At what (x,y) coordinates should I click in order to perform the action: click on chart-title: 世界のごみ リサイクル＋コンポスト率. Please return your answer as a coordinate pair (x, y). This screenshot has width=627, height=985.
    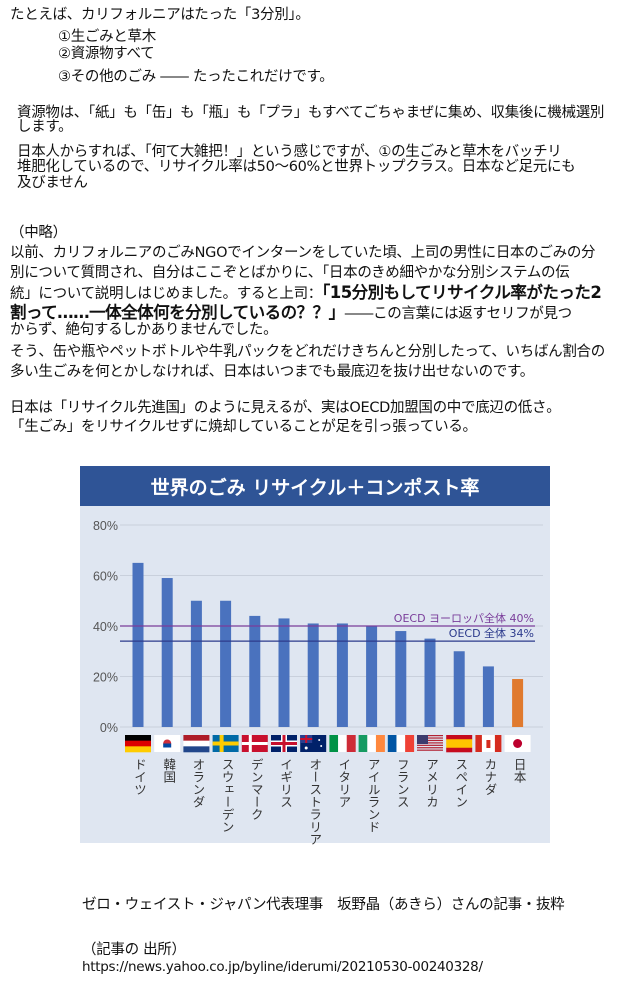
    Looking at the image, I should click on (315, 487).